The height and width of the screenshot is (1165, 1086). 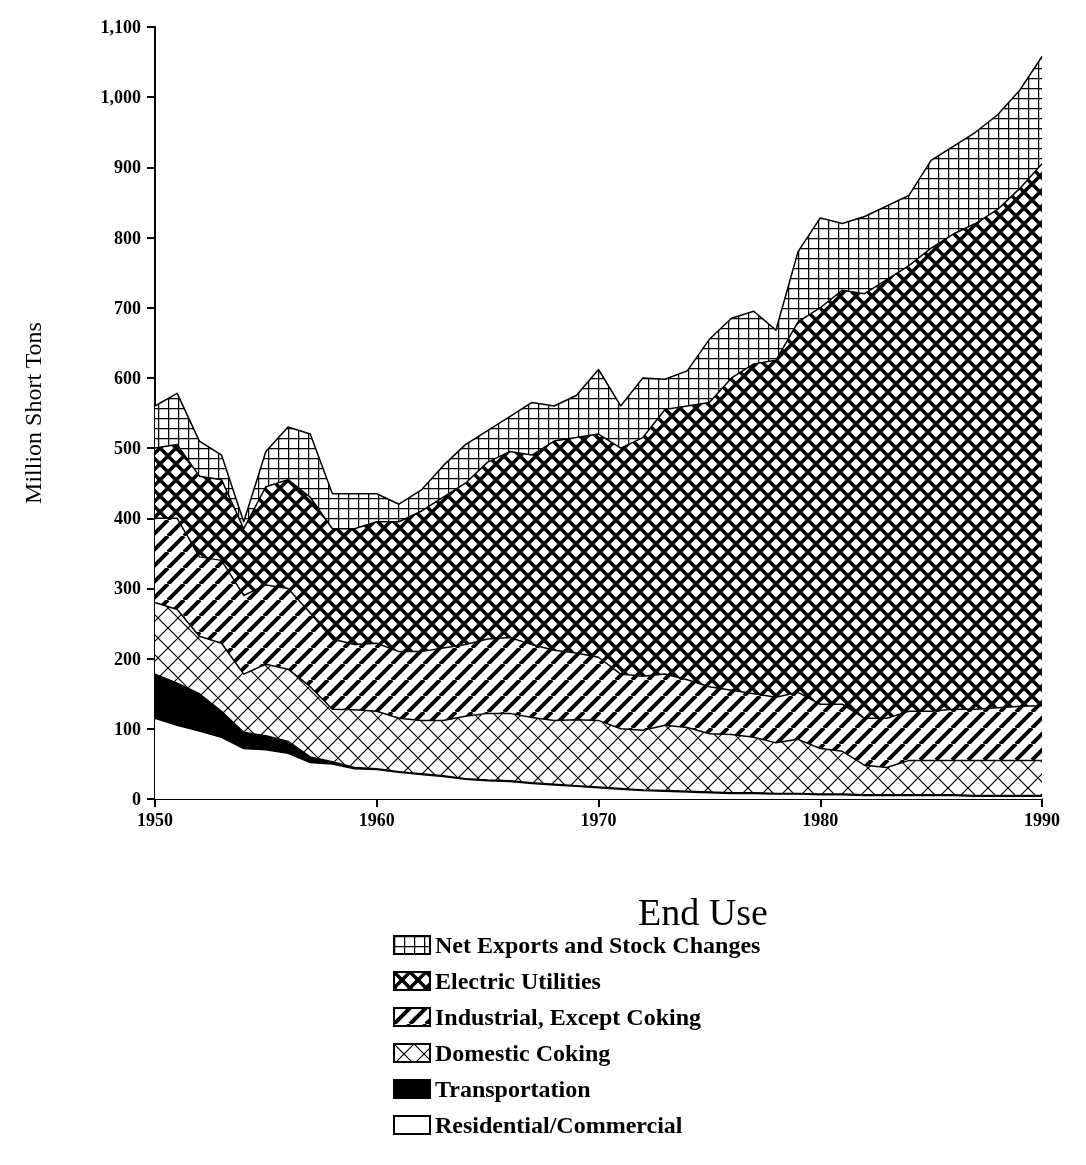 What do you see at coordinates (127, 377) in the screenshot?
I see `y-tick-label: 600` at bounding box center [127, 377].